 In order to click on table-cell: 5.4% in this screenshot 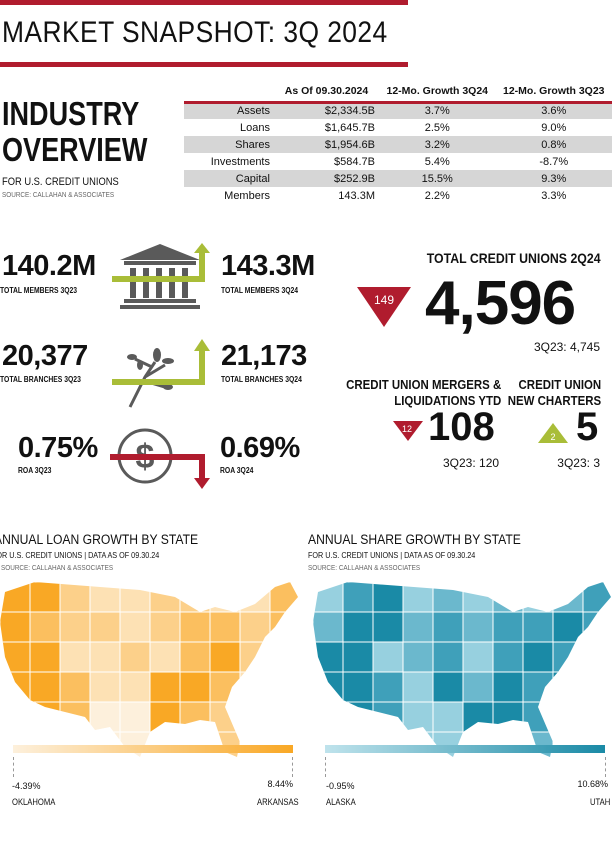, I will do `click(437, 161)`.